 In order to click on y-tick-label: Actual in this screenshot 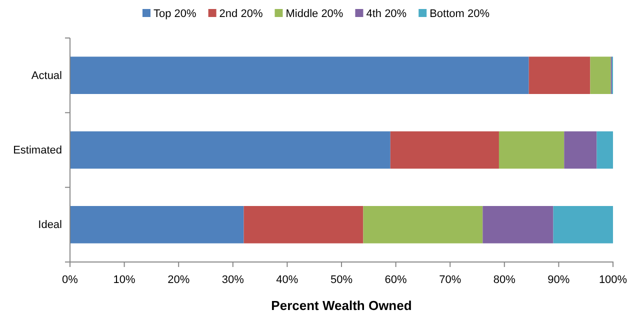, I will do `click(46, 76)`.